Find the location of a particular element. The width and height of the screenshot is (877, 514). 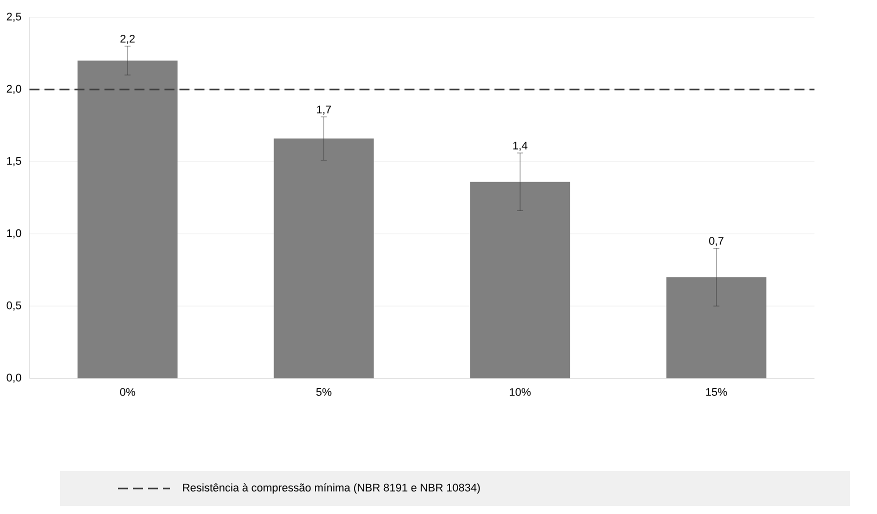

x-tick-label: 5% is located at coordinates (324, 392).